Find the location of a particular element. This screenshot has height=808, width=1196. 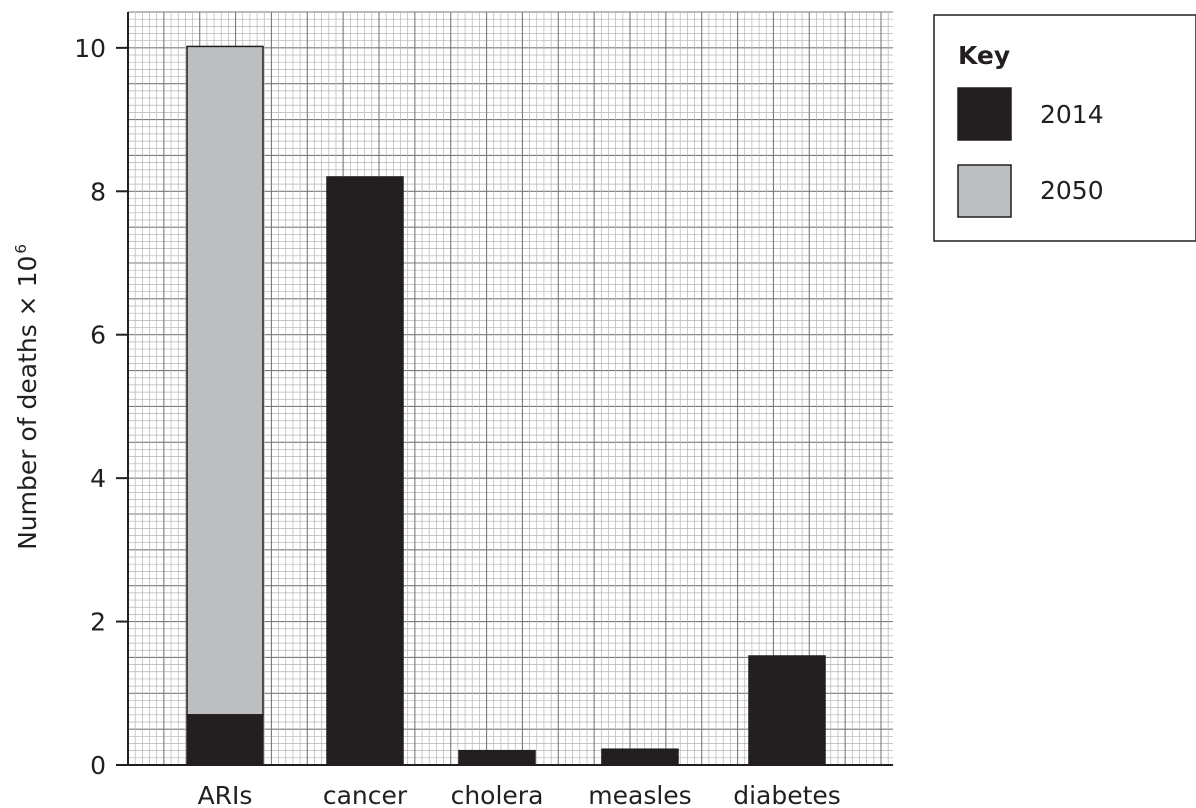

x-tick-label: ARIs is located at coordinates (225, 794).